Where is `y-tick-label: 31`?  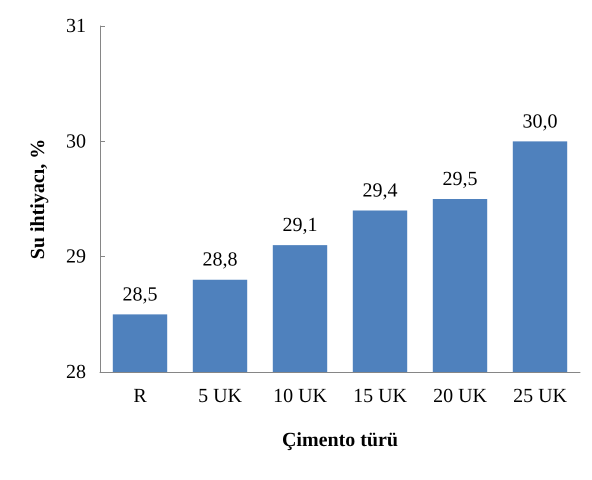
y-tick-label: 31 is located at coordinates (76, 26).